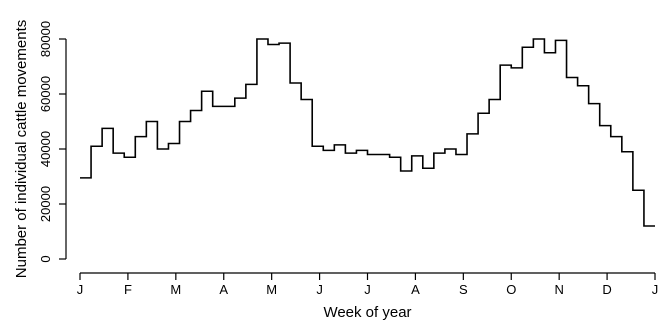 The height and width of the screenshot is (325, 670). What do you see at coordinates (463, 289) in the screenshot?
I see `x-tick-label: S` at bounding box center [463, 289].